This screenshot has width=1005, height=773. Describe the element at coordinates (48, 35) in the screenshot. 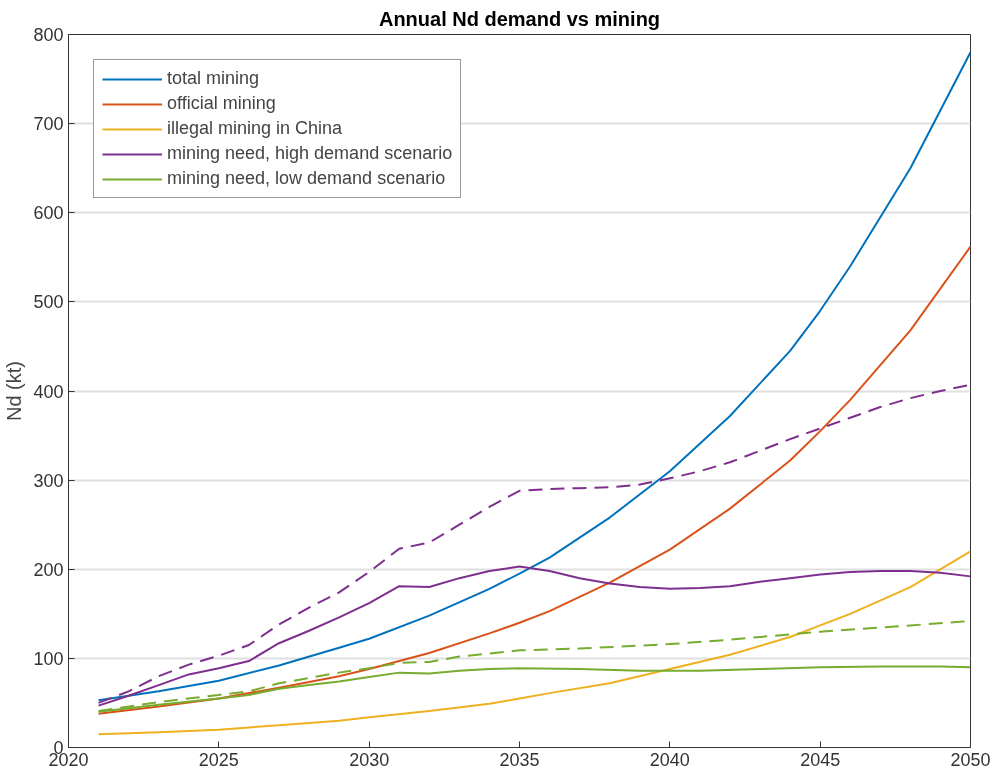

I see `y-tick-label: 800` at that location.